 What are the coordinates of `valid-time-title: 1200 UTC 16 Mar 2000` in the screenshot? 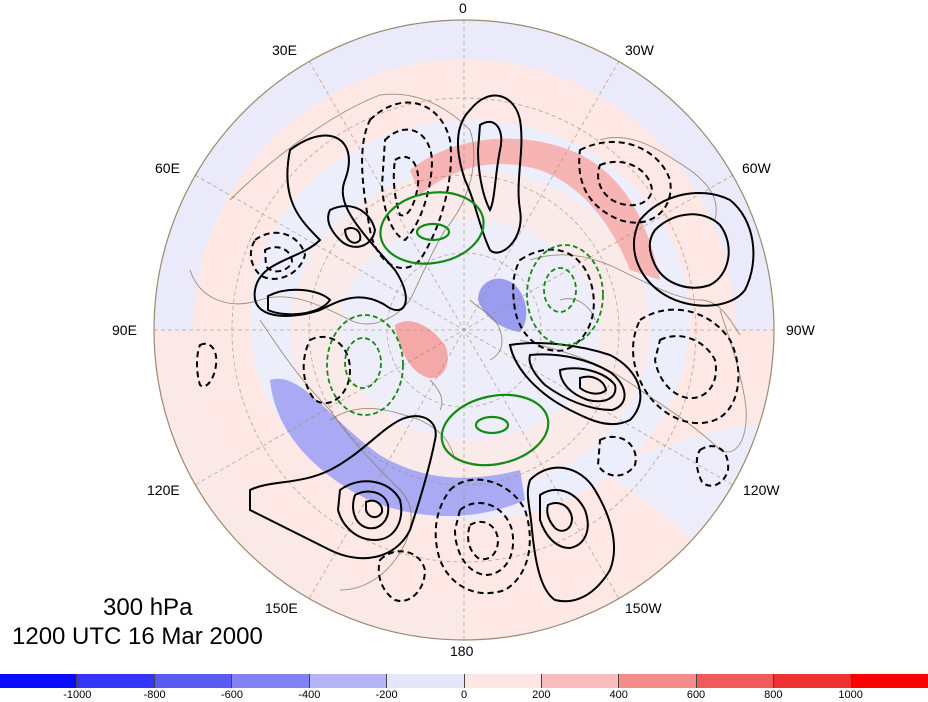 It's located at (137, 636).